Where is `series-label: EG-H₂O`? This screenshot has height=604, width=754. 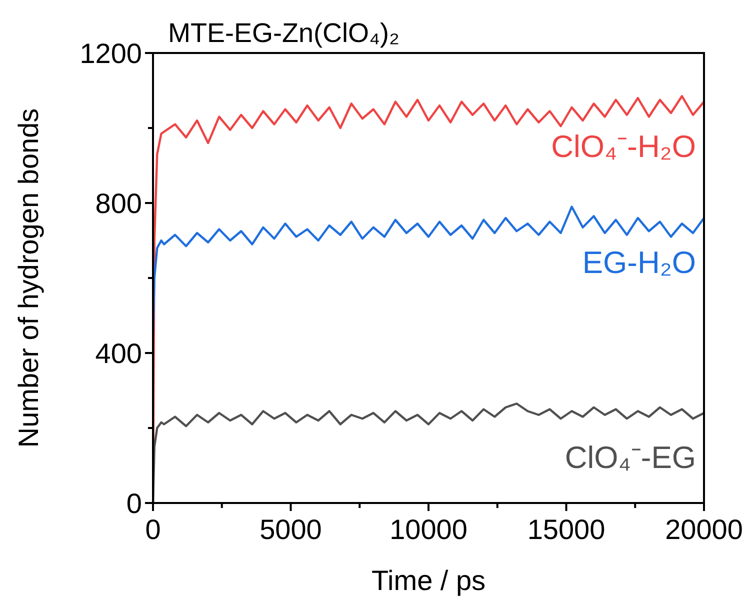
series-label: EG-H₂O is located at coordinates (639, 262).